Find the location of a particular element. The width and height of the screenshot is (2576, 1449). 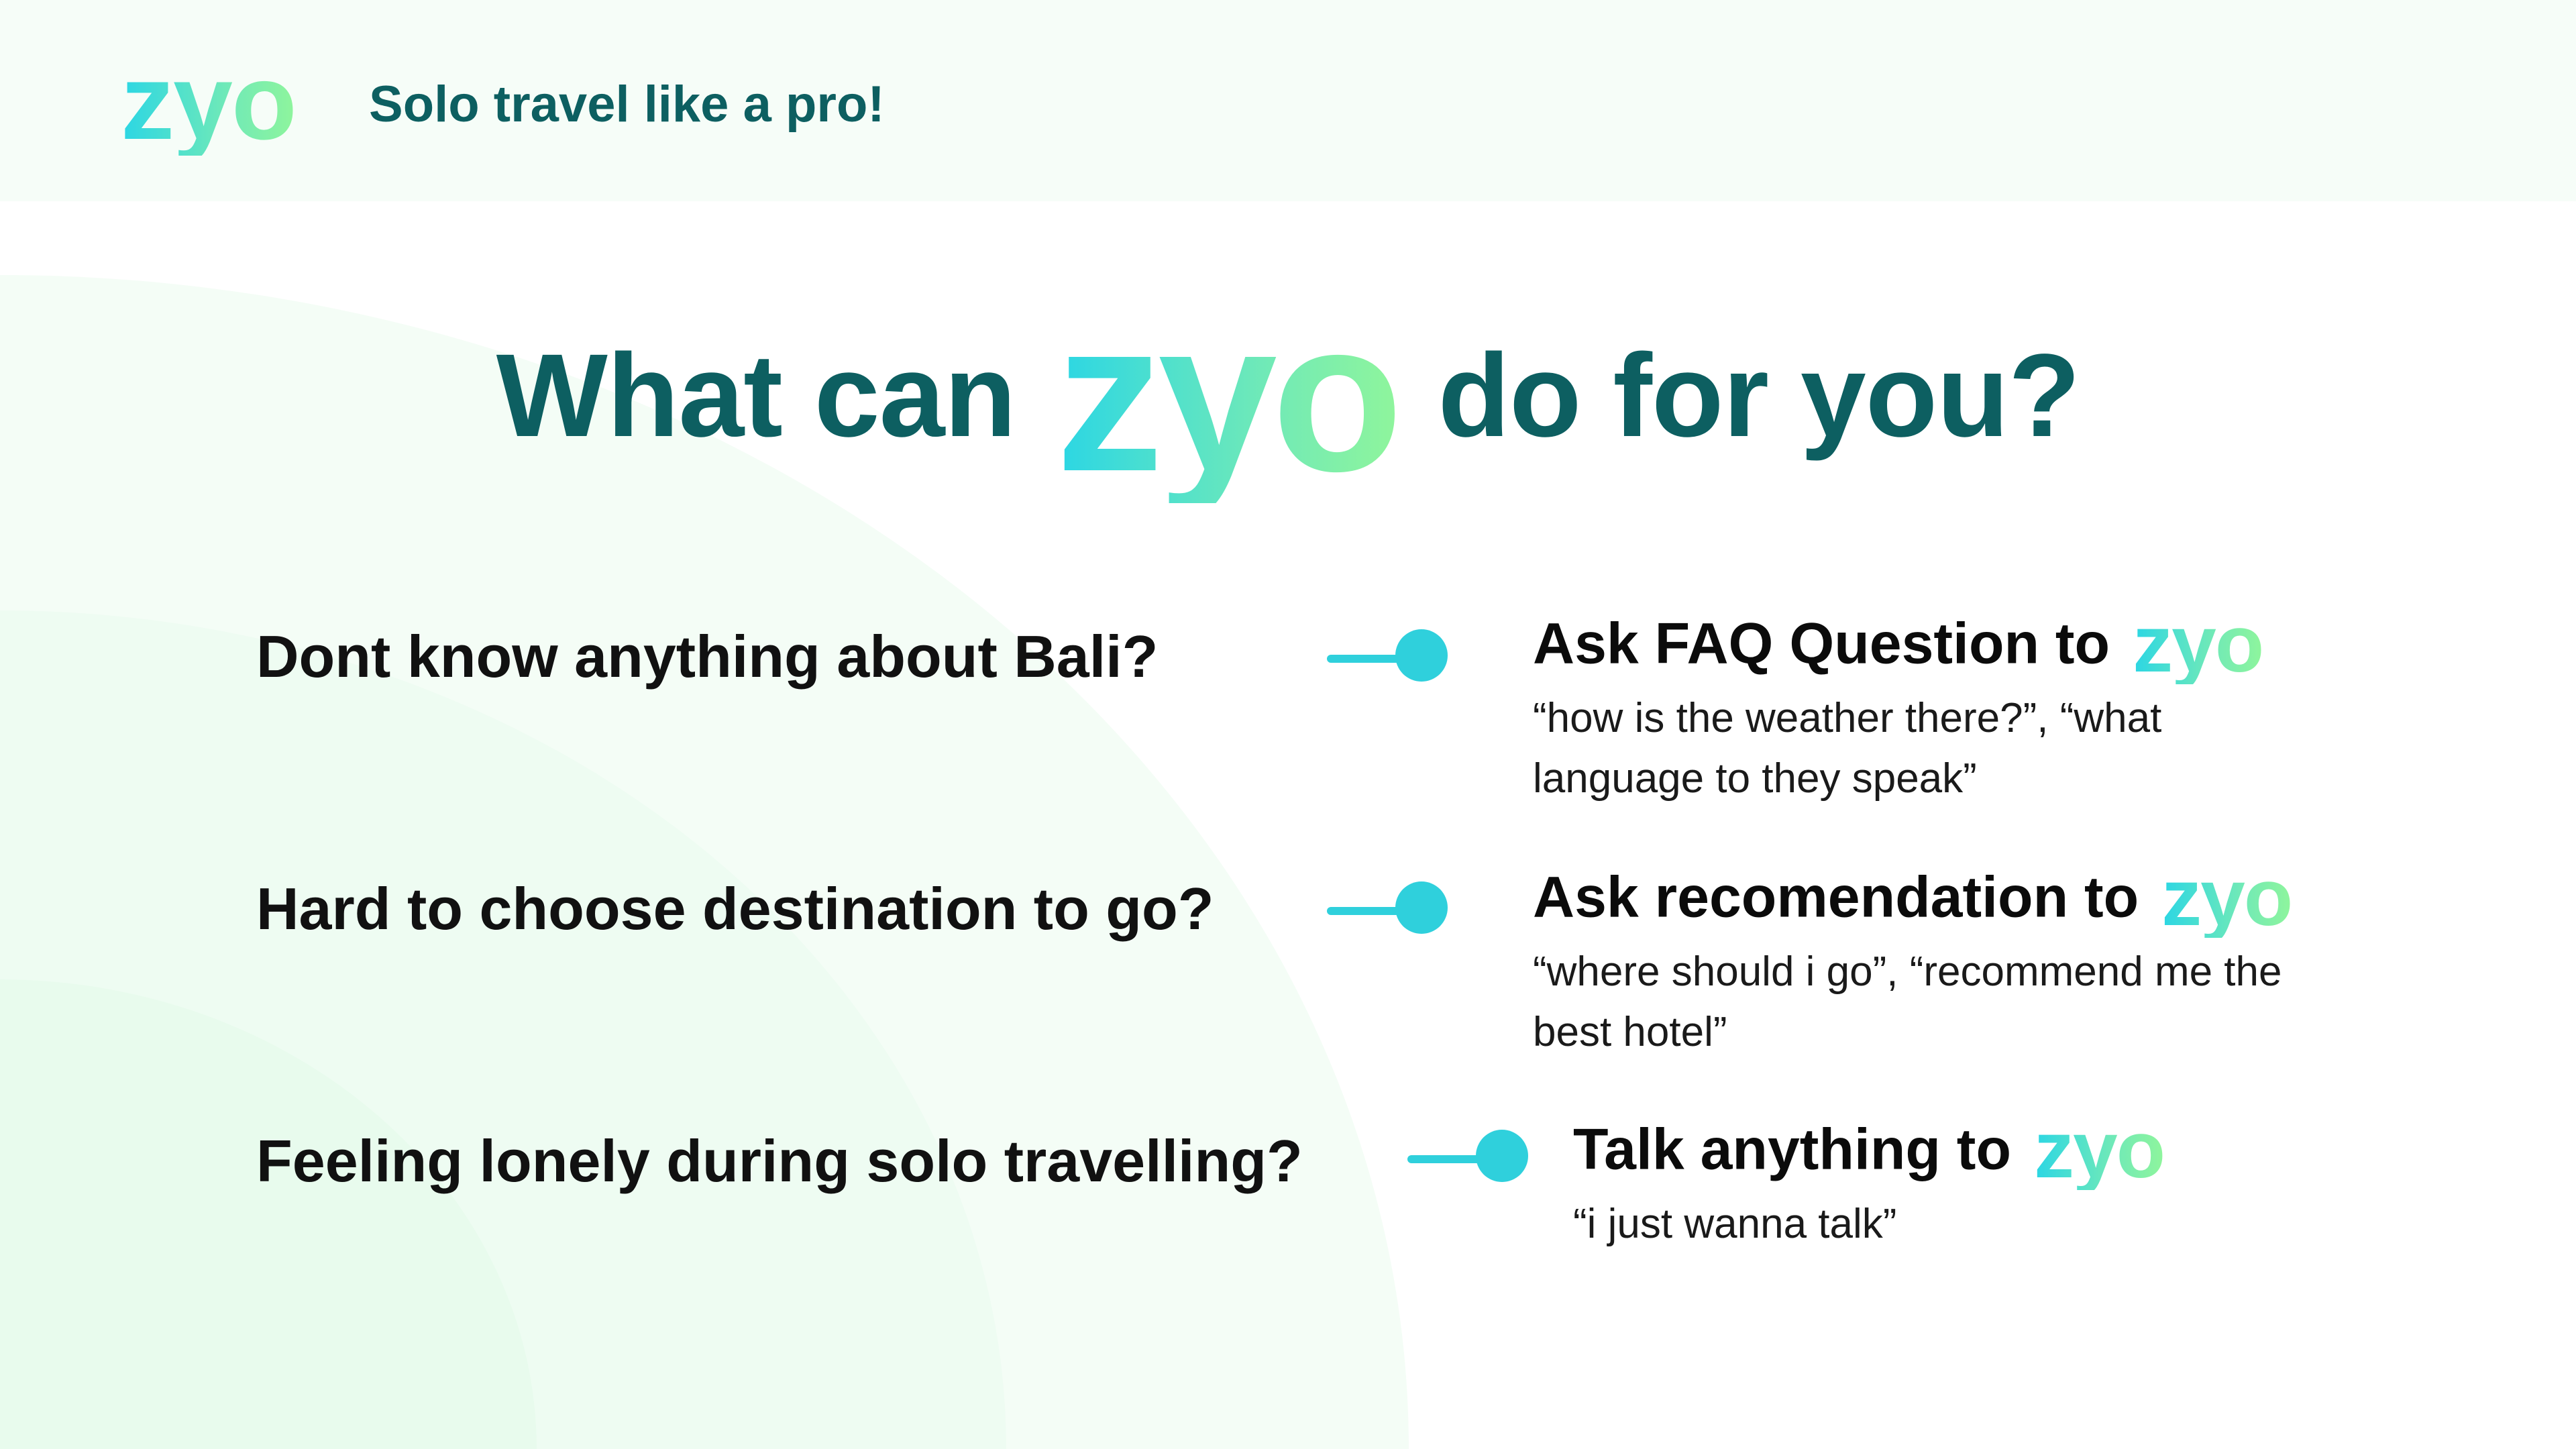

feature-question: Feeling lonely during solo travelling? is located at coordinates (779, 1161).